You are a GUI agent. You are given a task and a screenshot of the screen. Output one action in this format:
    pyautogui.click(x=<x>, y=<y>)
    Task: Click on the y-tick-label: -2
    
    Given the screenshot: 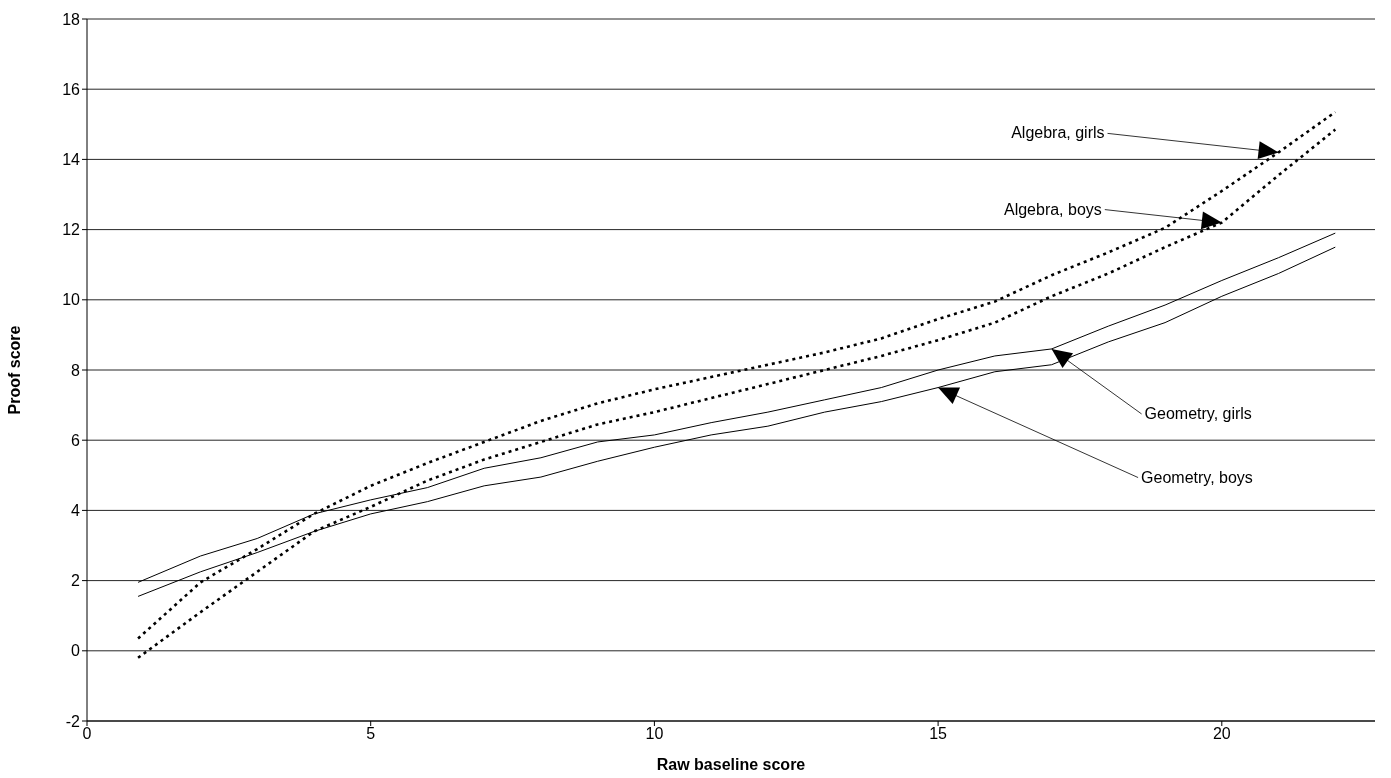 What is the action you would take?
    pyautogui.click(x=73, y=721)
    